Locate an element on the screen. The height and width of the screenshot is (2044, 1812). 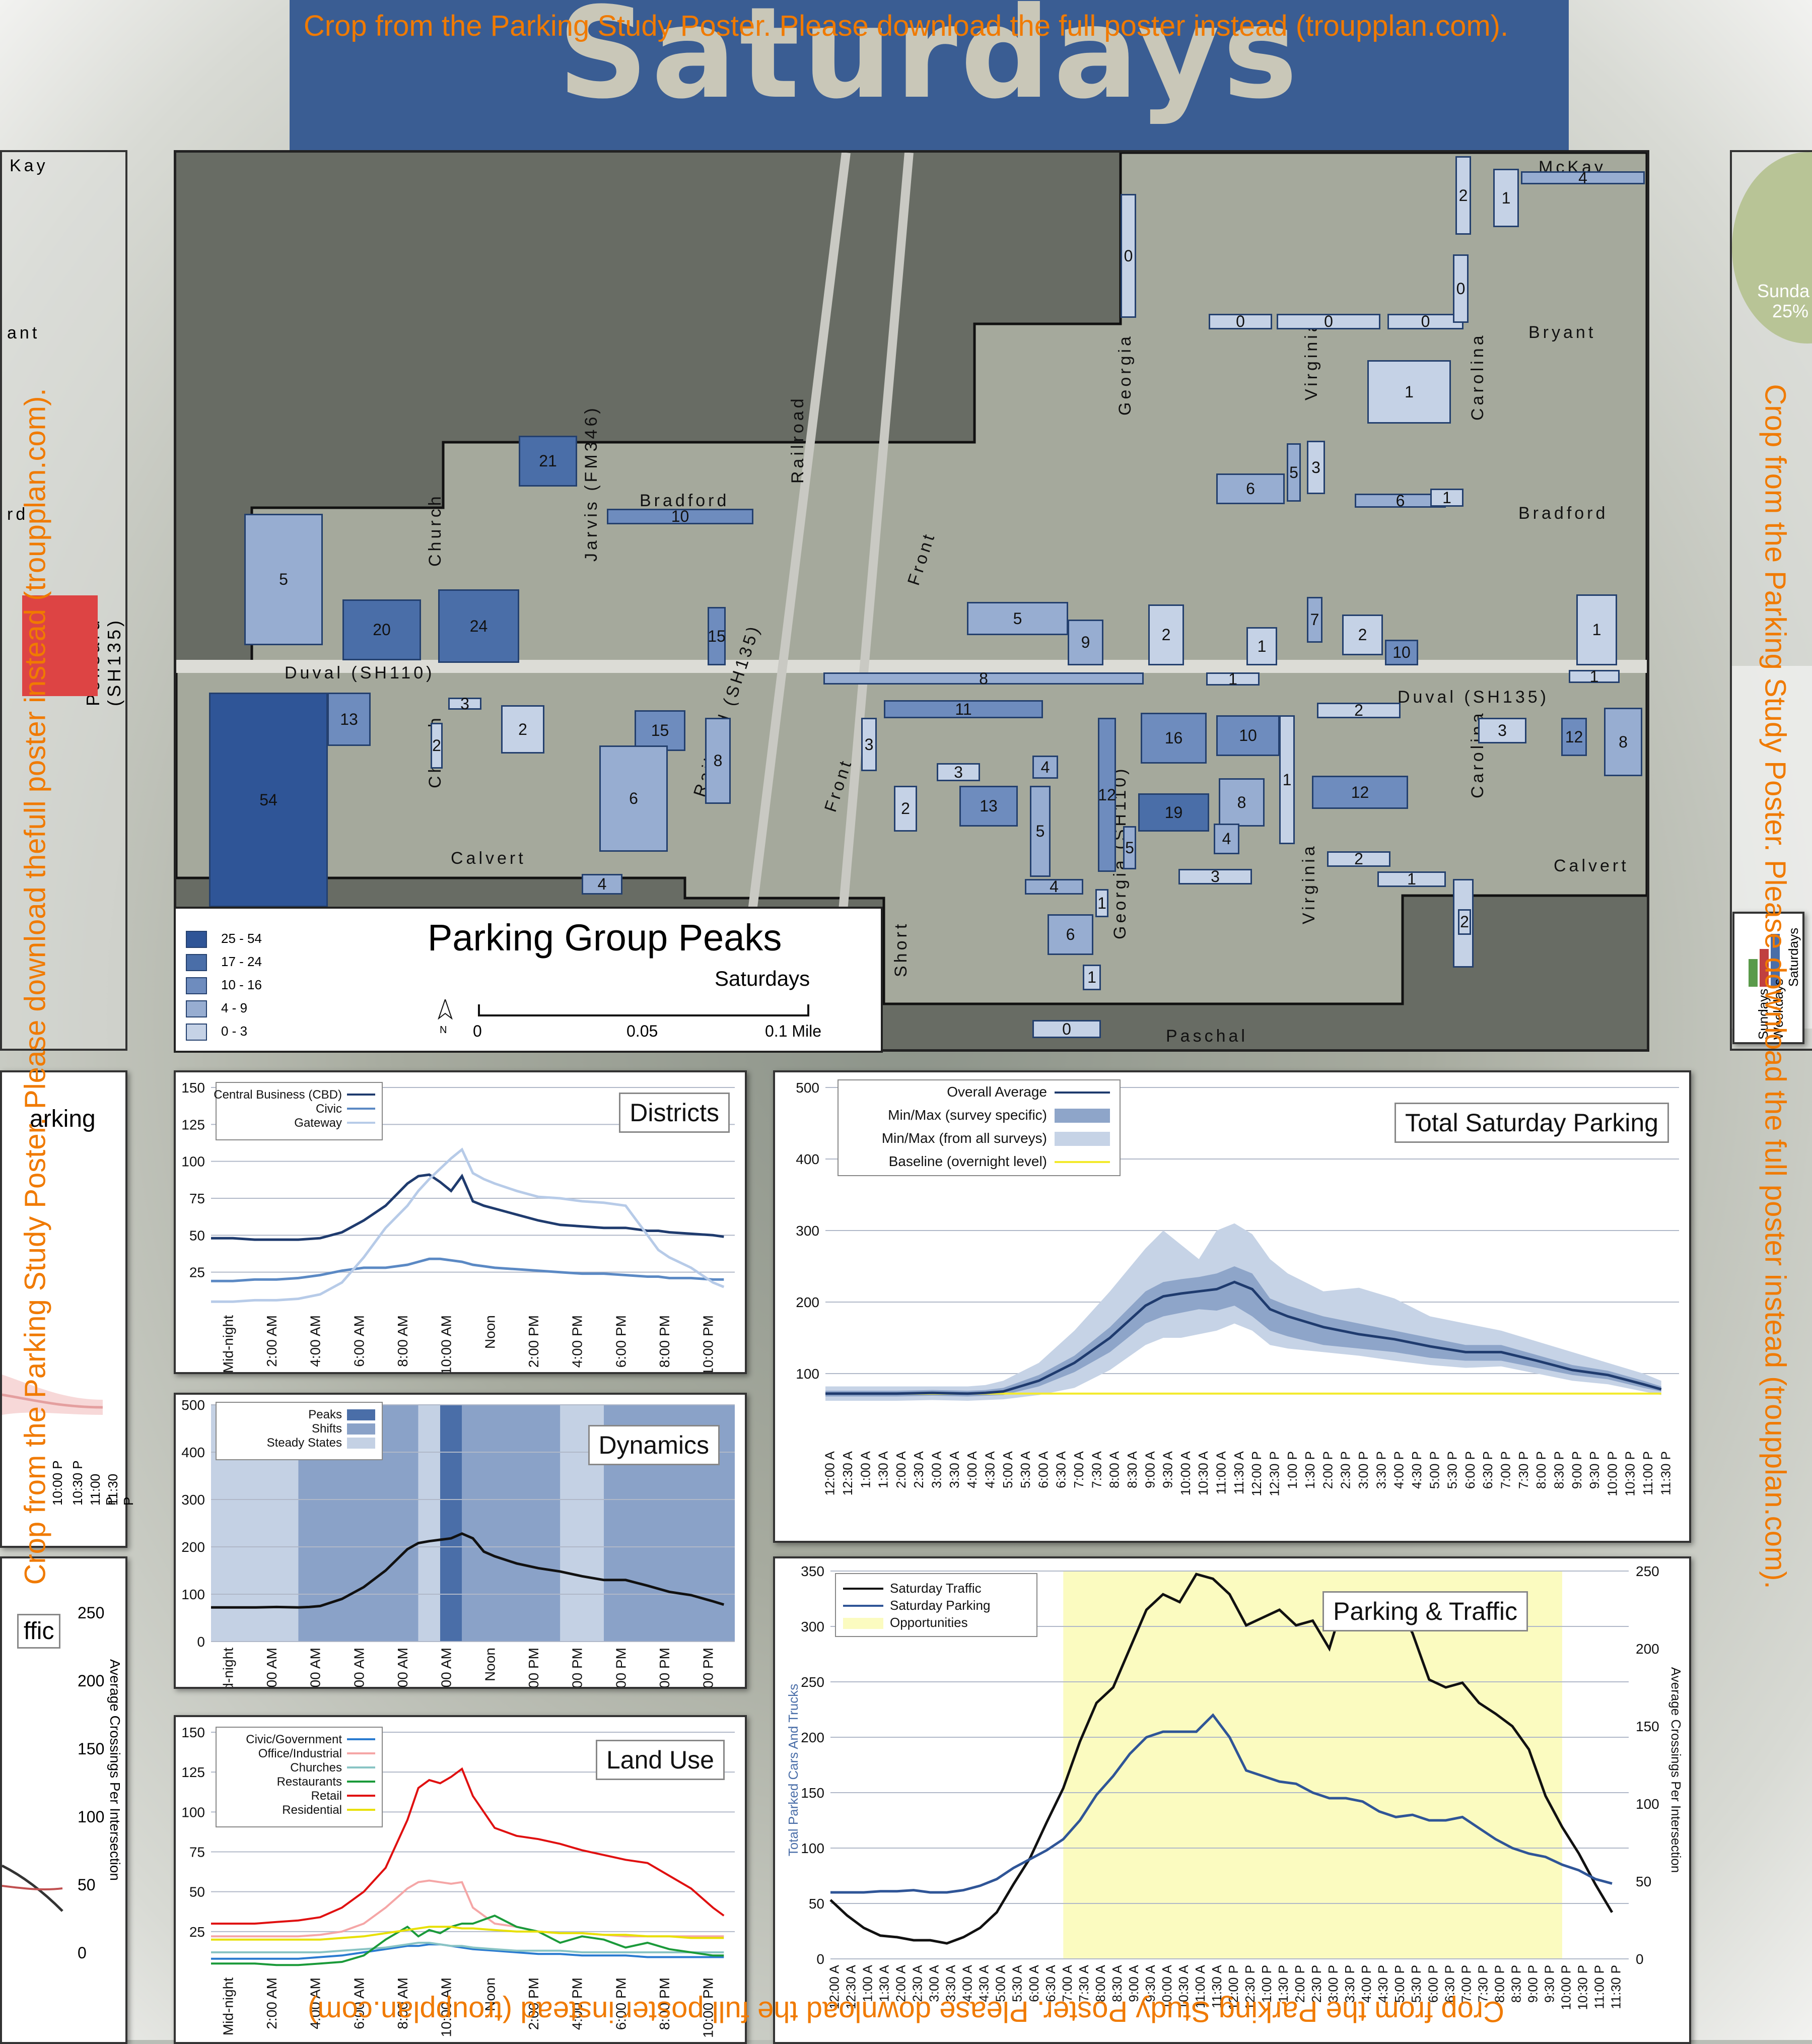
landuse-x-tick: 6:00 AM is located at coordinates (359, 2003).